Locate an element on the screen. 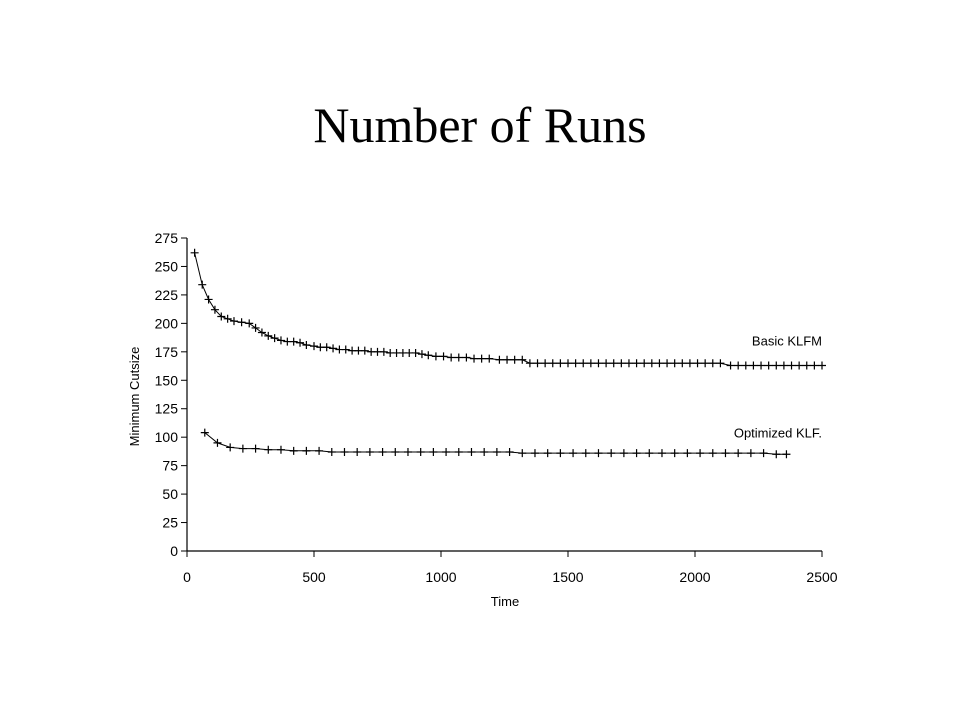  series-label: Optimized KLF. is located at coordinates (778, 432).